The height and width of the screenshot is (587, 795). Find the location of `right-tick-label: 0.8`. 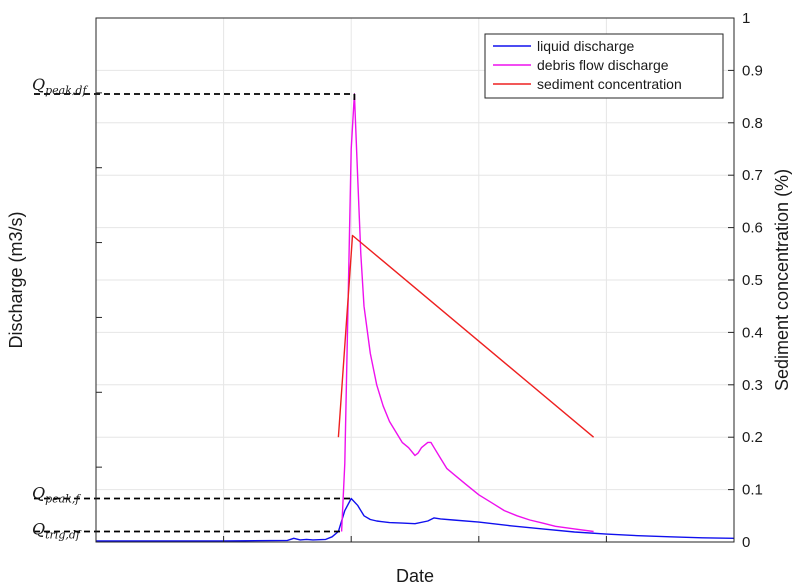

right-tick-label: 0.8 is located at coordinates (752, 123).